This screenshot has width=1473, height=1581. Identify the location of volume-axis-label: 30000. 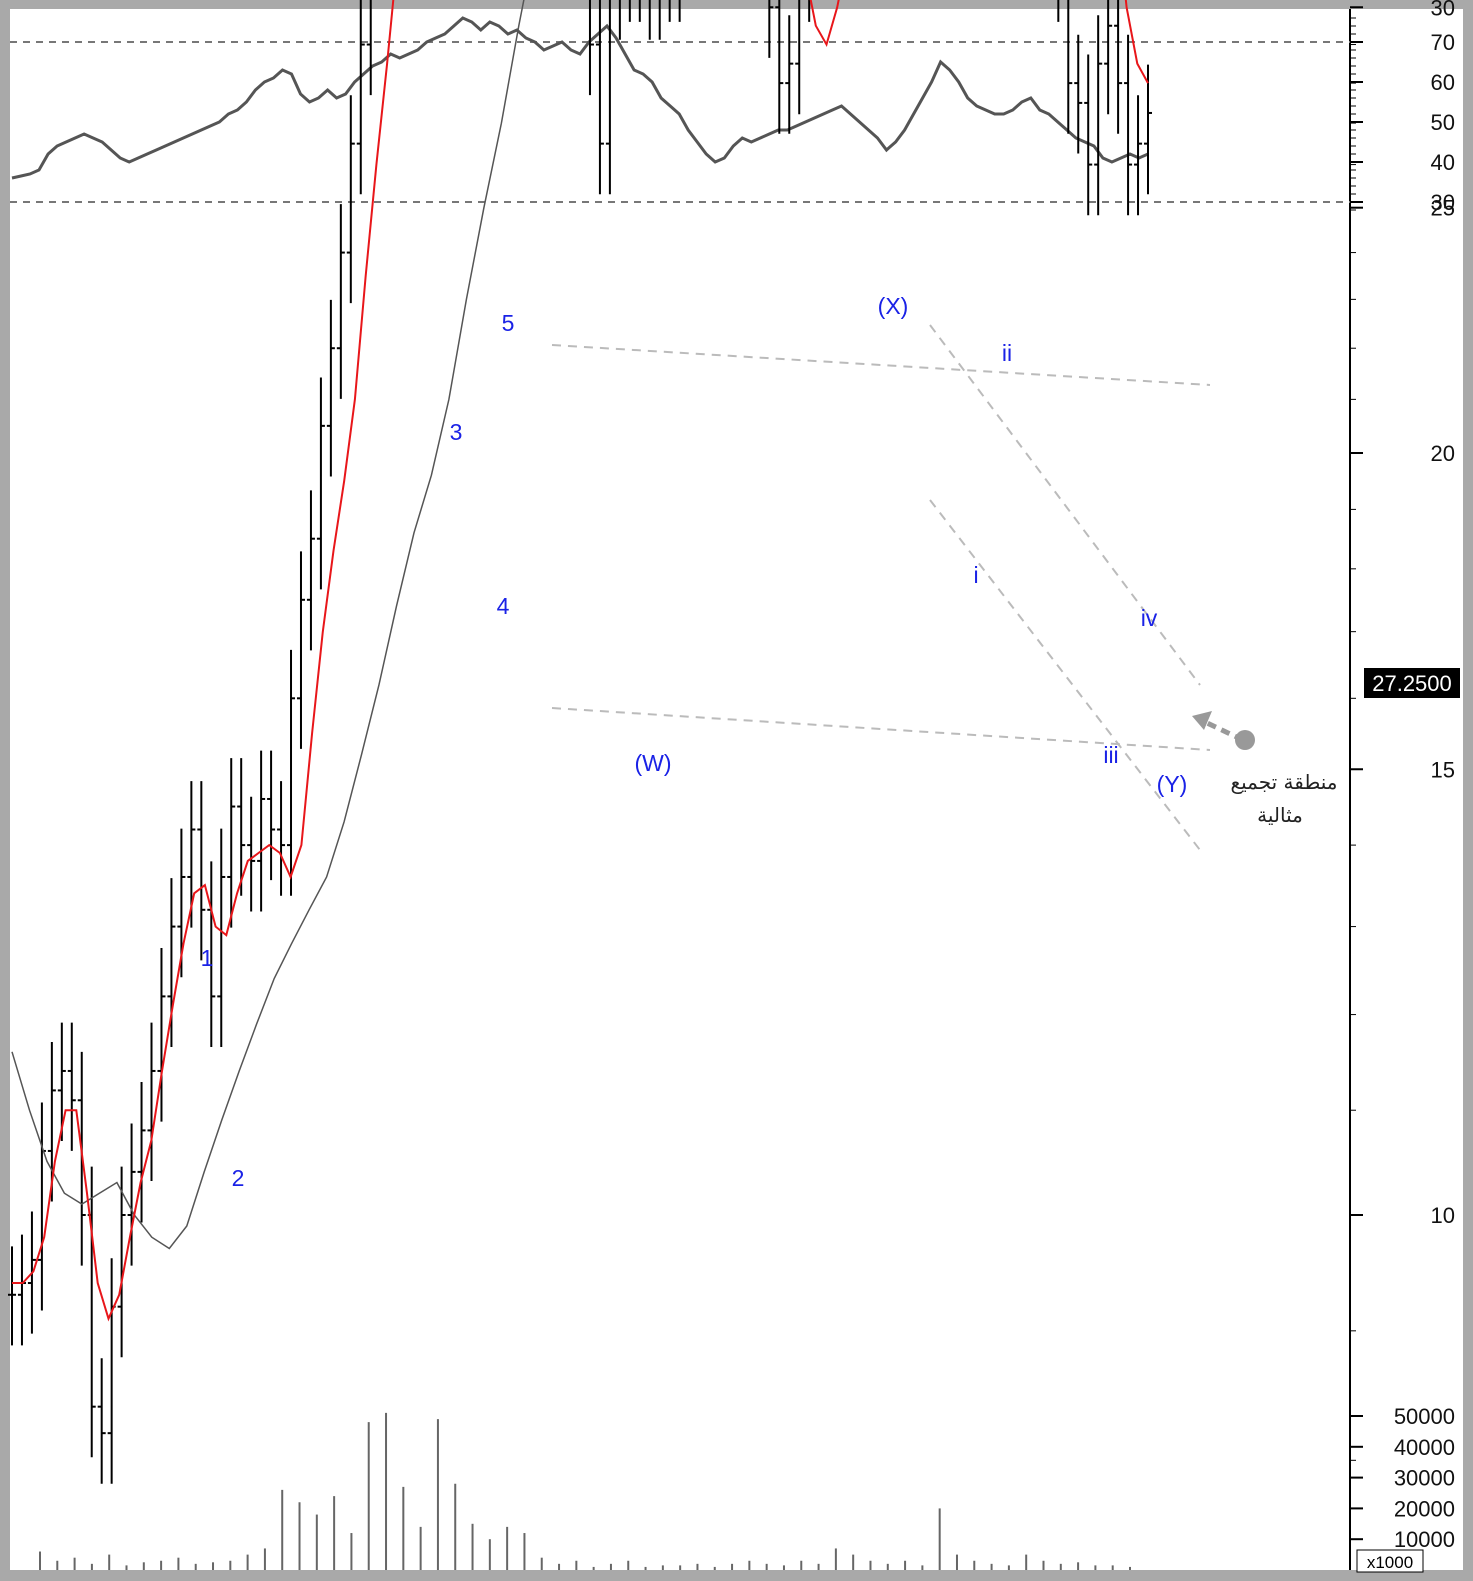
(1424, 1478).